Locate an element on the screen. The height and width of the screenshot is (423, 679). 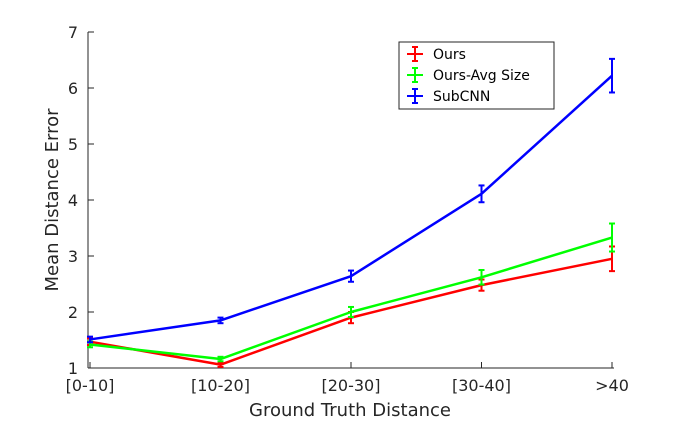
x-tick-label-0: [0-10] is located at coordinates (90, 385).